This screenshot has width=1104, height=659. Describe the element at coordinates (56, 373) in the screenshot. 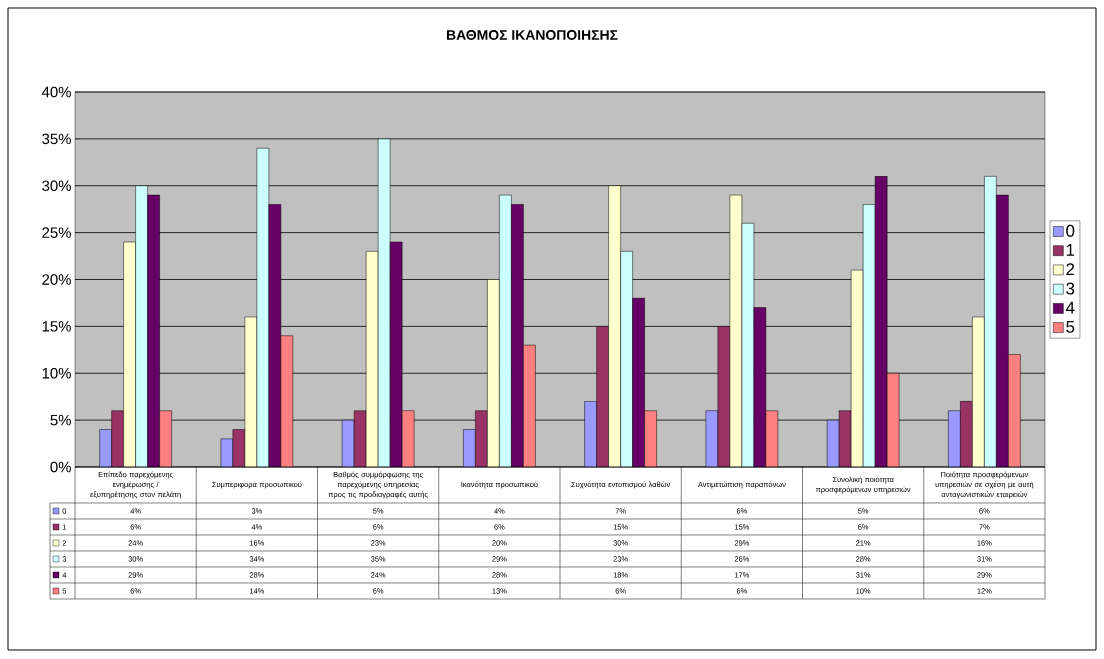

I see `y-tick-label: 10%` at that location.